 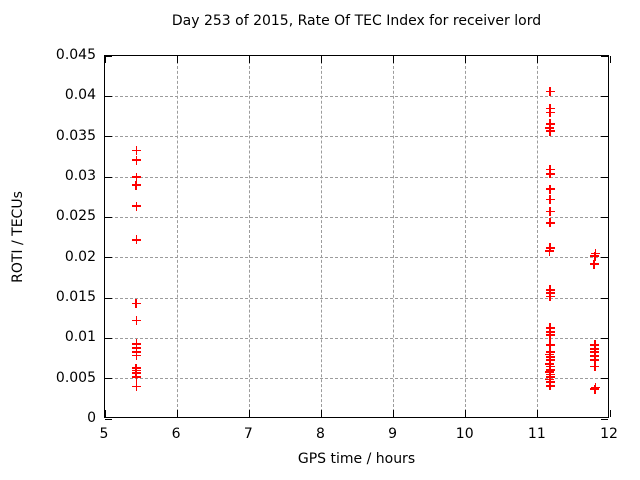 I want to click on x-tick-label: 7, so click(x=248, y=434).